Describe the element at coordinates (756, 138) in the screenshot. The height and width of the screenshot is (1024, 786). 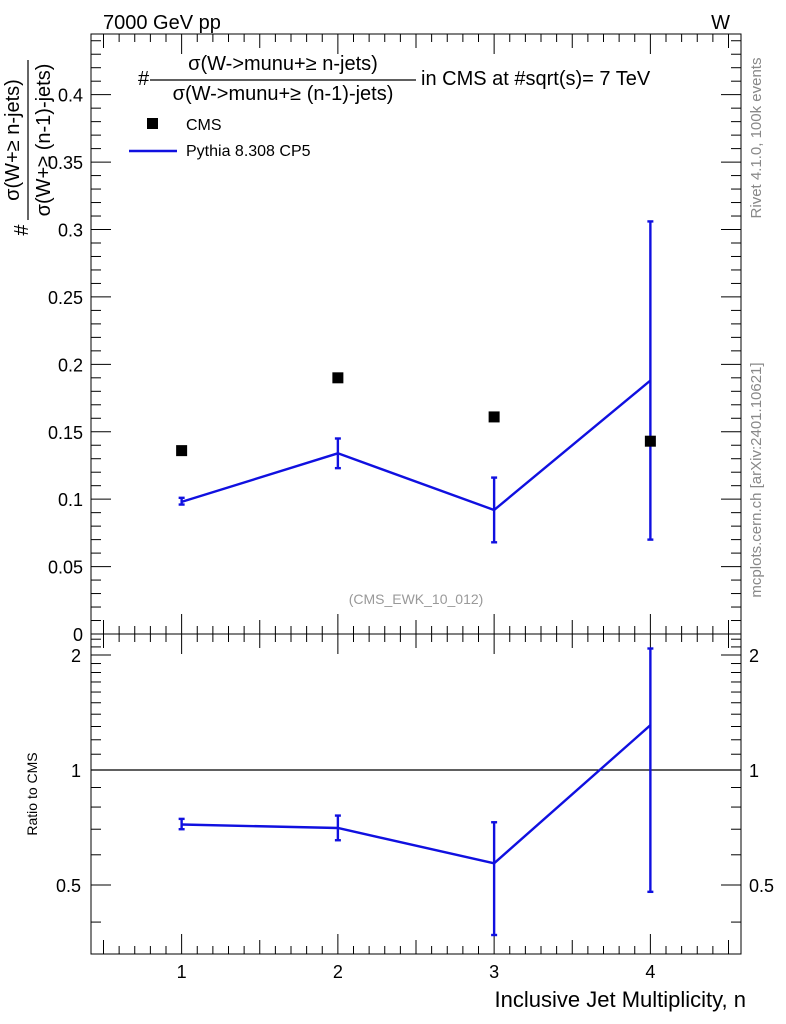
I see `rivet-version-label: Rivet 4.1.0, 100k events` at that location.